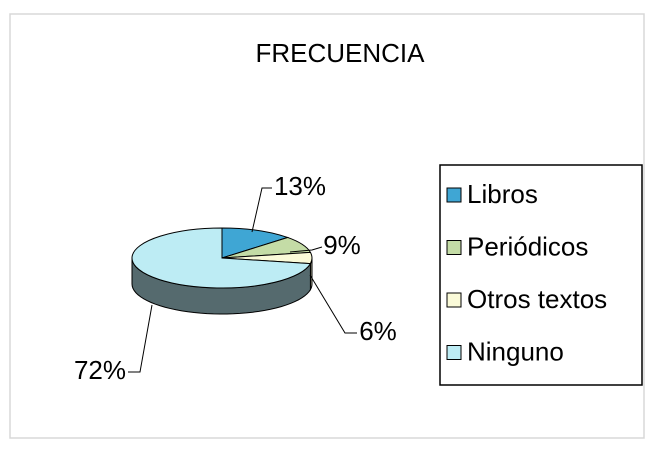 This screenshot has width=653, height=454. What do you see at coordinates (502, 194) in the screenshot?
I see `legend-label: Libros` at bounding box center [502, 194].